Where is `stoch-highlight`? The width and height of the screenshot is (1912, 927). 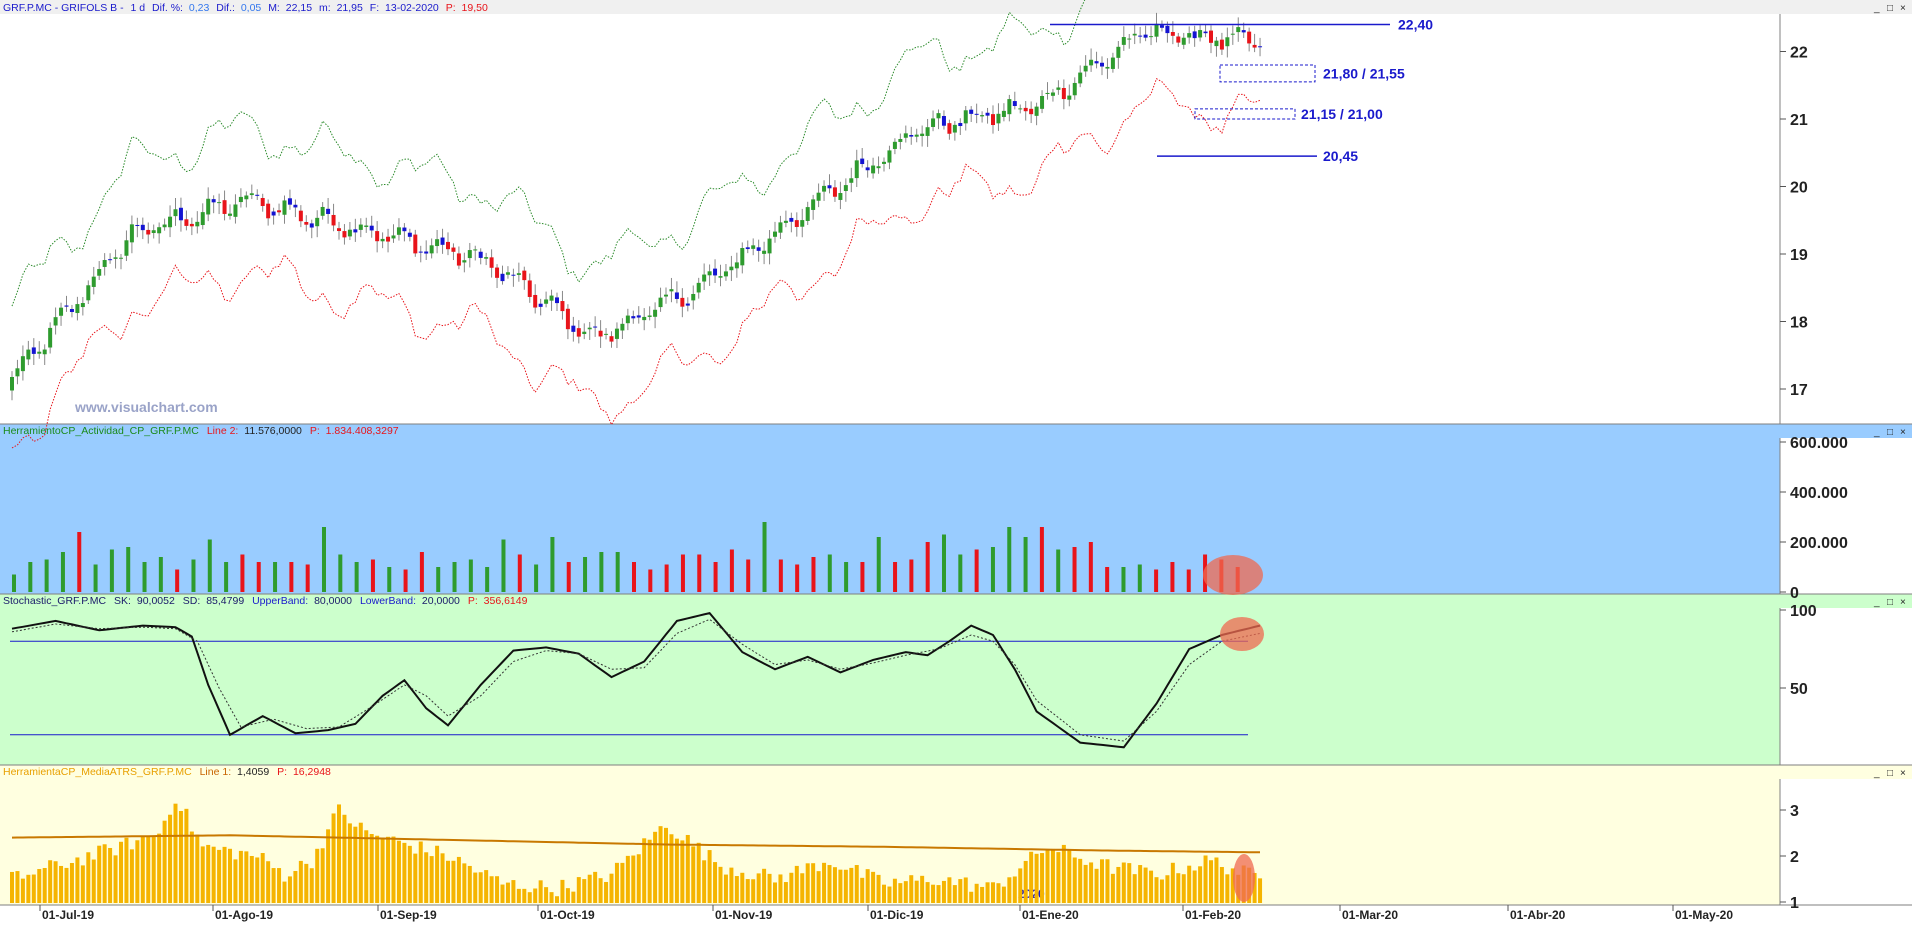
stoch-highlight is located at coordinates (1242, 634).